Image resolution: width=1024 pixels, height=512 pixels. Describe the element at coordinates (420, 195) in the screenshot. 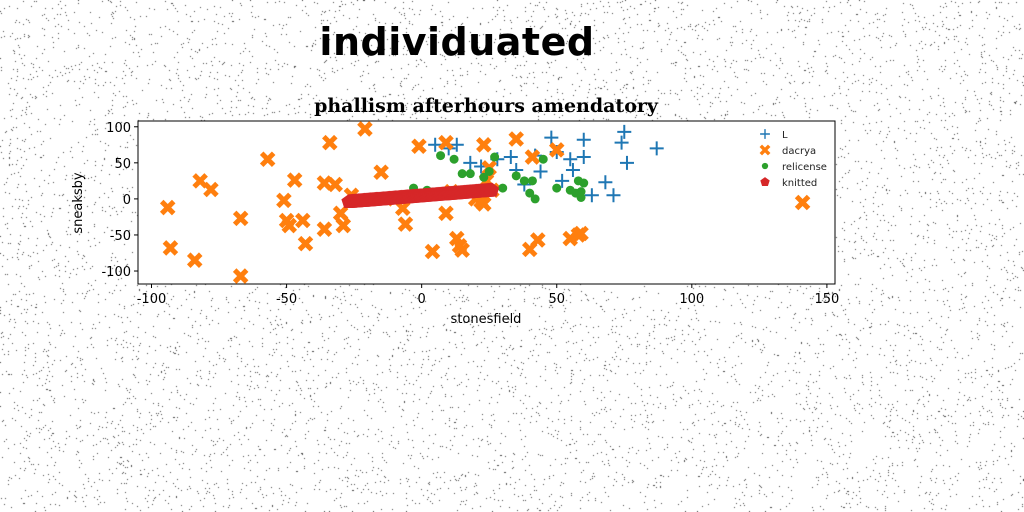

I see `series-knitted` at that location.